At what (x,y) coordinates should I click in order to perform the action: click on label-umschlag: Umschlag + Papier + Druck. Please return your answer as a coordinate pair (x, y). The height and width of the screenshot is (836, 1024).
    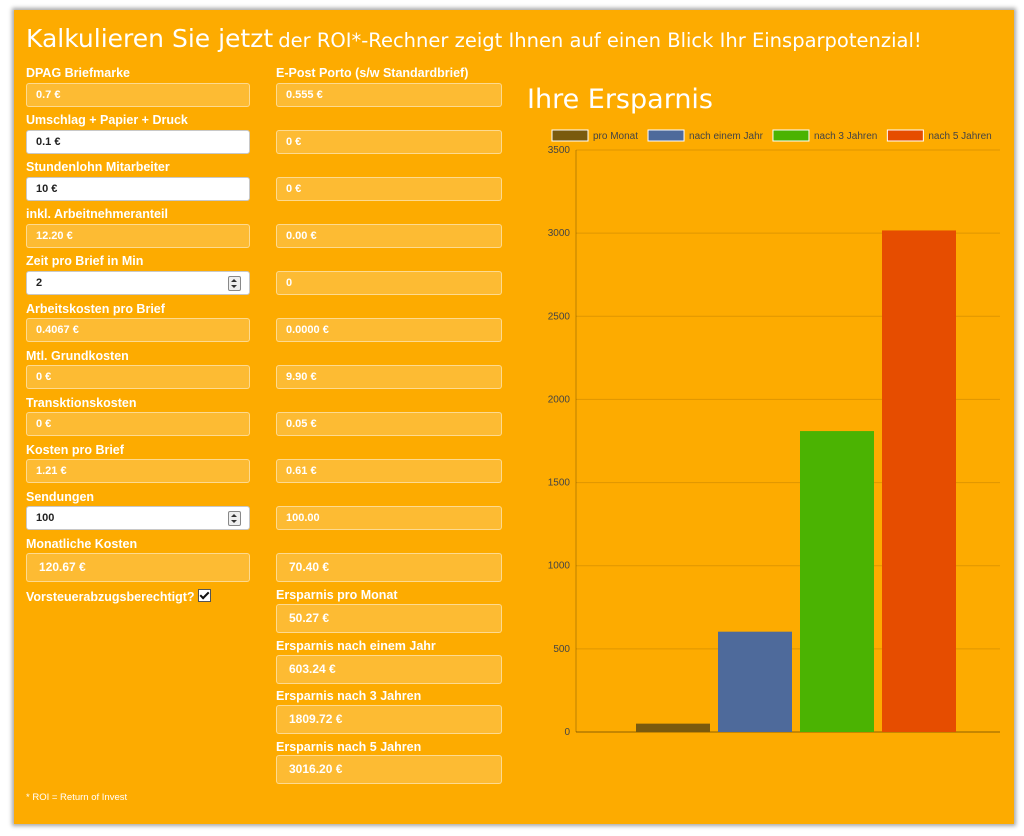
    Looking at the image, I should click on (107, 120).